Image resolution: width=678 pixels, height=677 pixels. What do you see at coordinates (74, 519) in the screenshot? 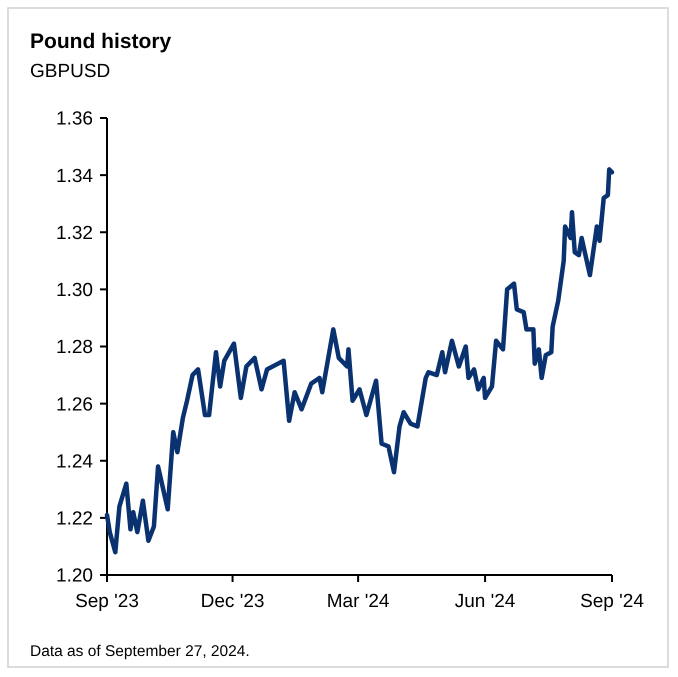
I see `y-tick-label: 1.22` at bounding box center [74, 519].